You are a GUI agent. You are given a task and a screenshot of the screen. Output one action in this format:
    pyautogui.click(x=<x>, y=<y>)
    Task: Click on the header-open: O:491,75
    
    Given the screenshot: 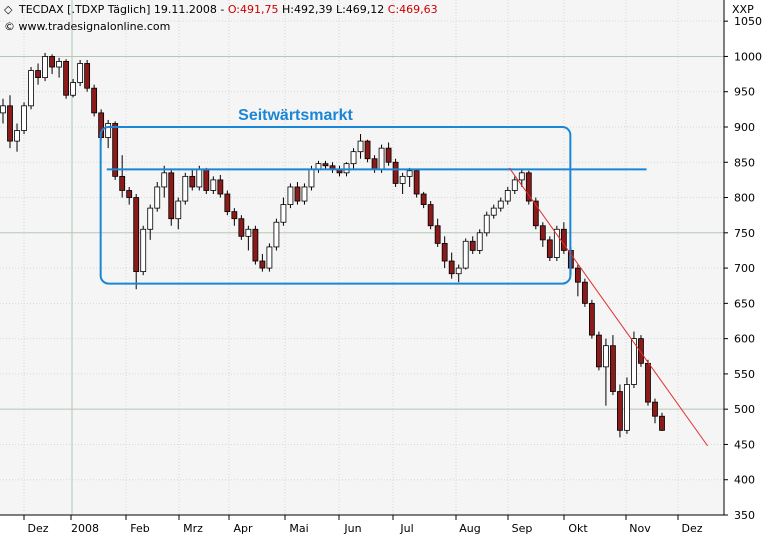 What is the action you would take?
    pyautogui.click(x=253, y=9)
    